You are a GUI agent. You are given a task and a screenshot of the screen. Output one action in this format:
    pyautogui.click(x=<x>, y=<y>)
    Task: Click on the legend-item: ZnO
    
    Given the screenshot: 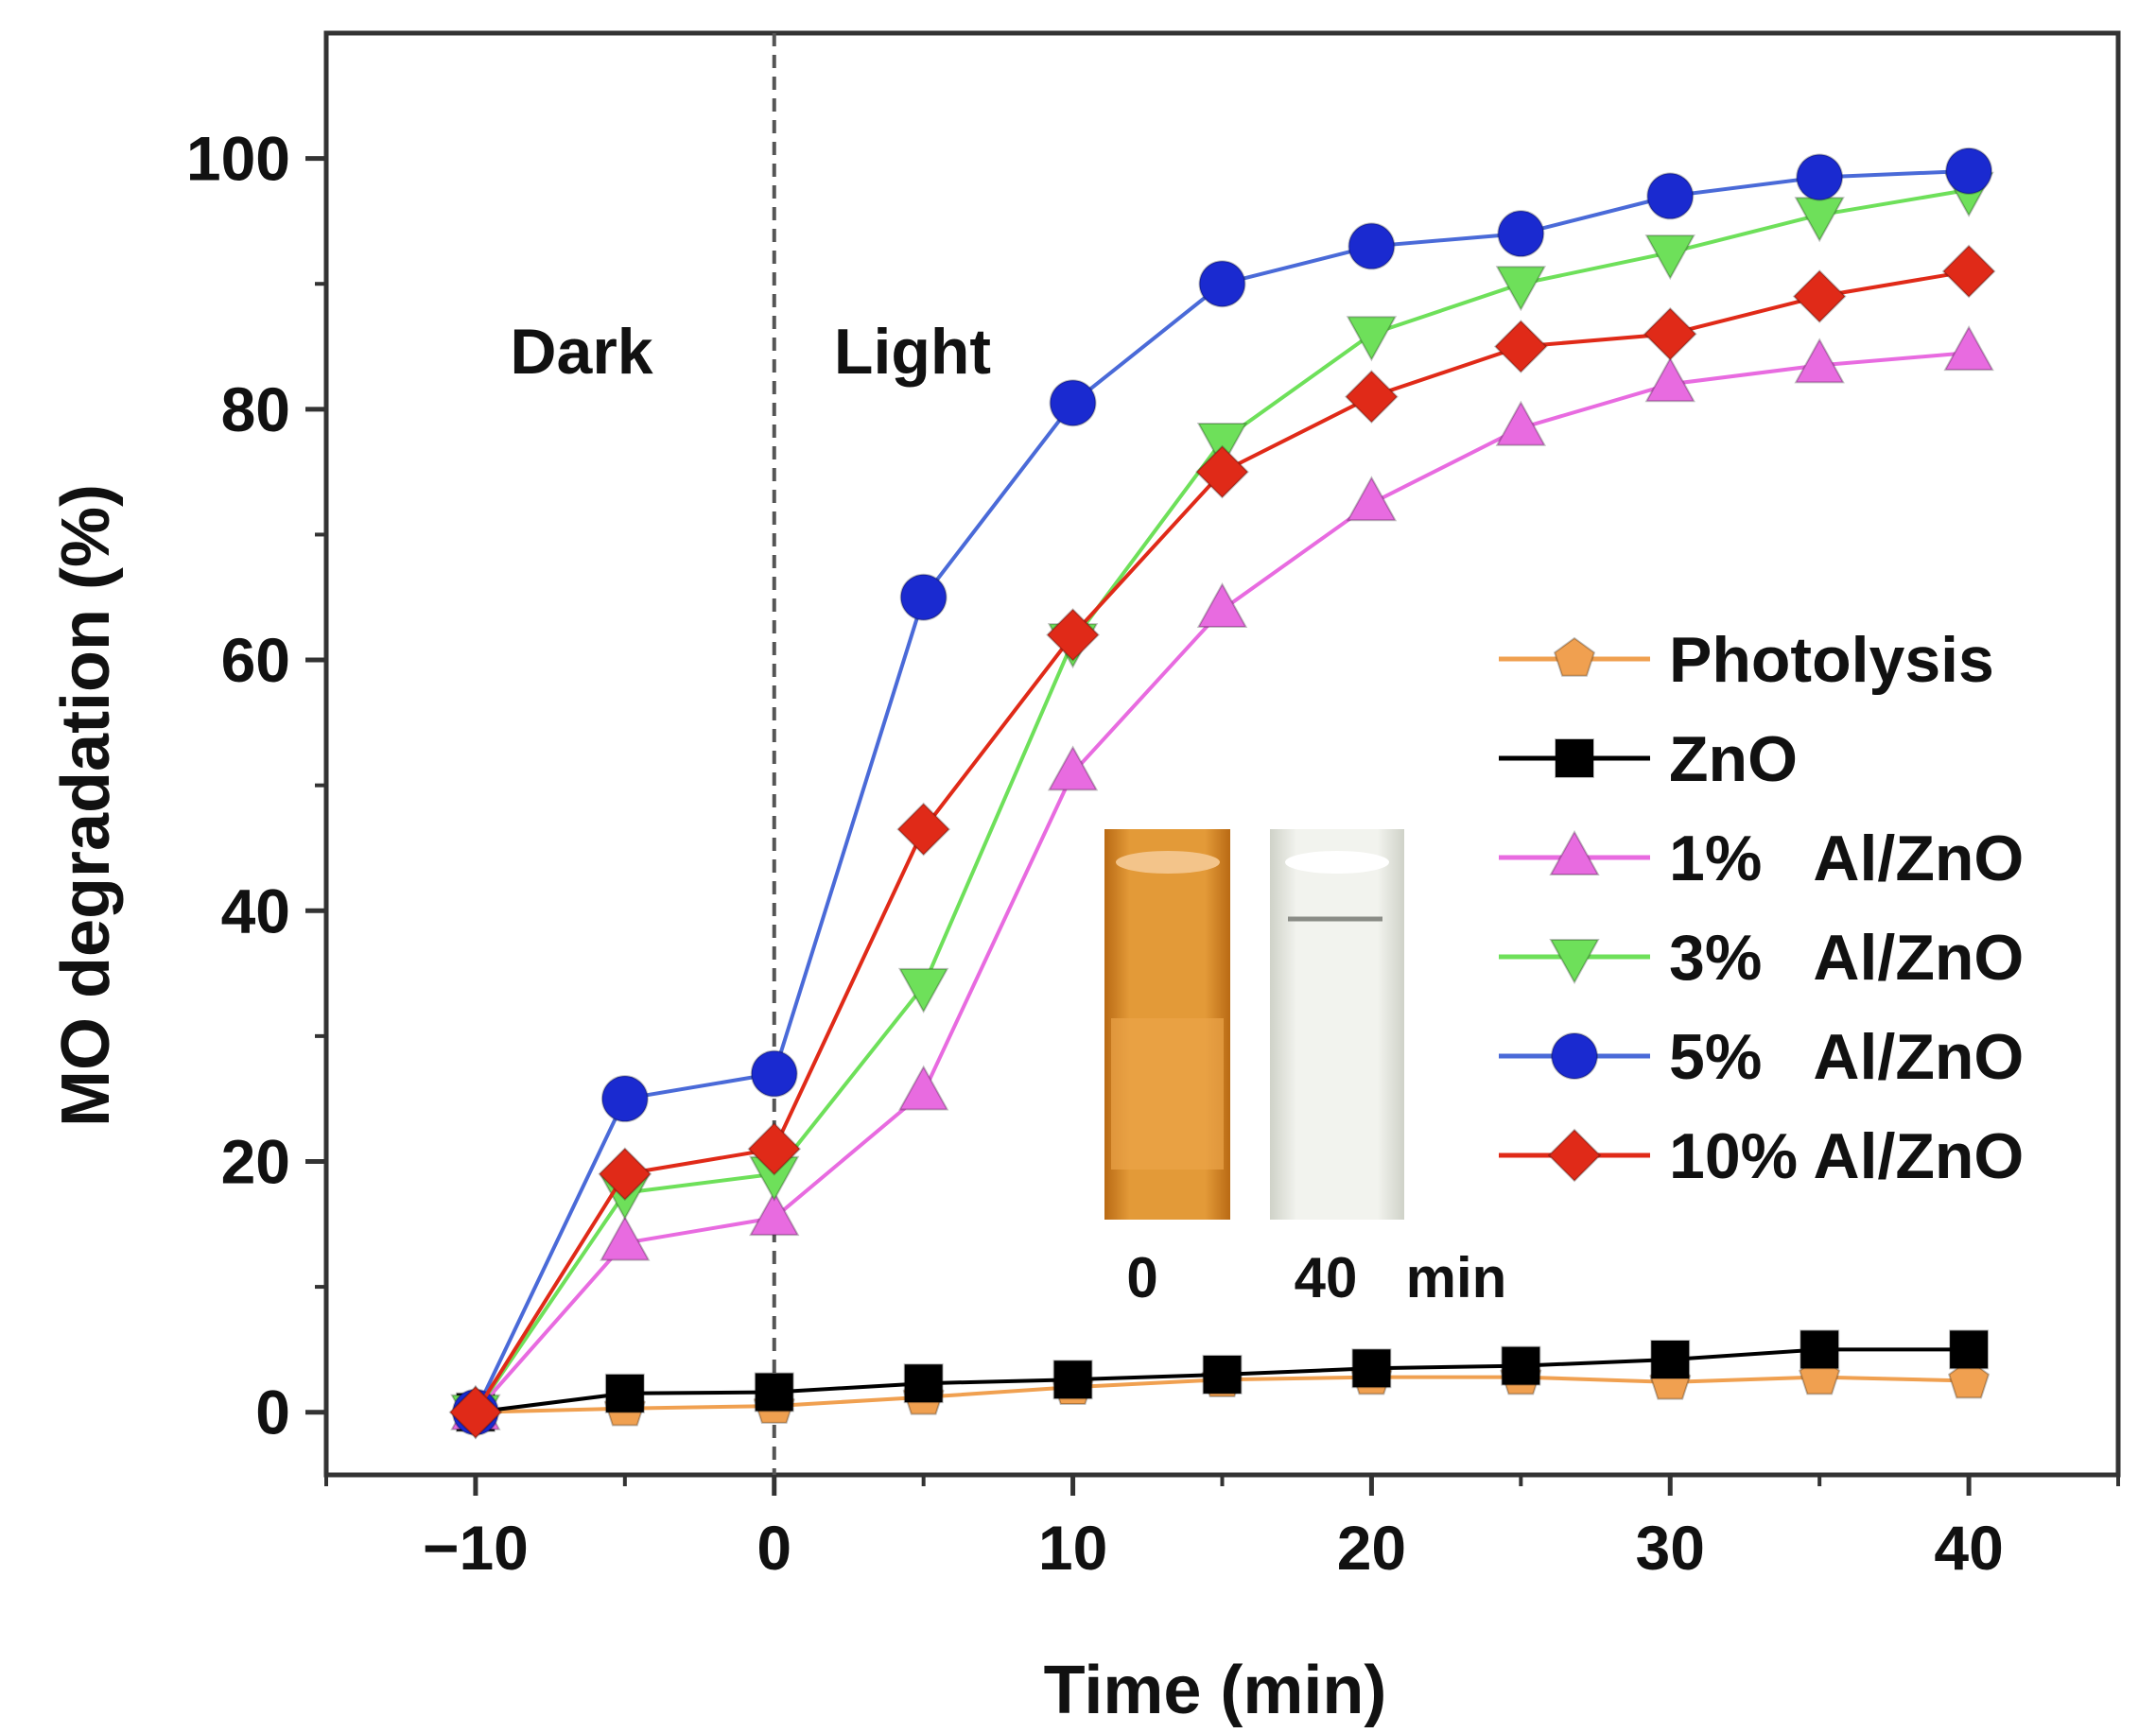 What is the action you would take?
    pyautogui.click(x=1649, y=759)
    